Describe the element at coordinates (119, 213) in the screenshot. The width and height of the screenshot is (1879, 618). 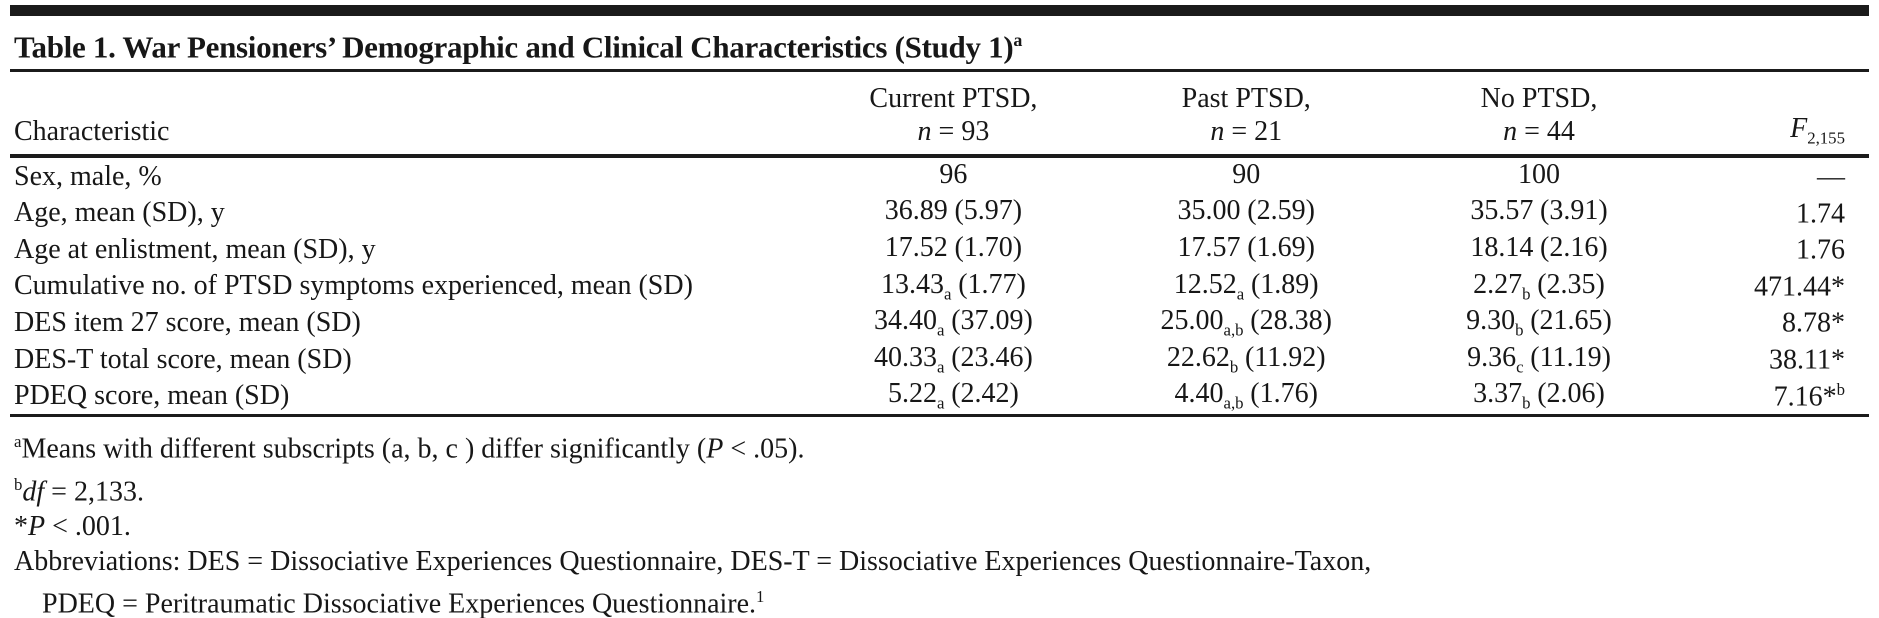
I see `row-label: Age, mean (SD), y` at that location.